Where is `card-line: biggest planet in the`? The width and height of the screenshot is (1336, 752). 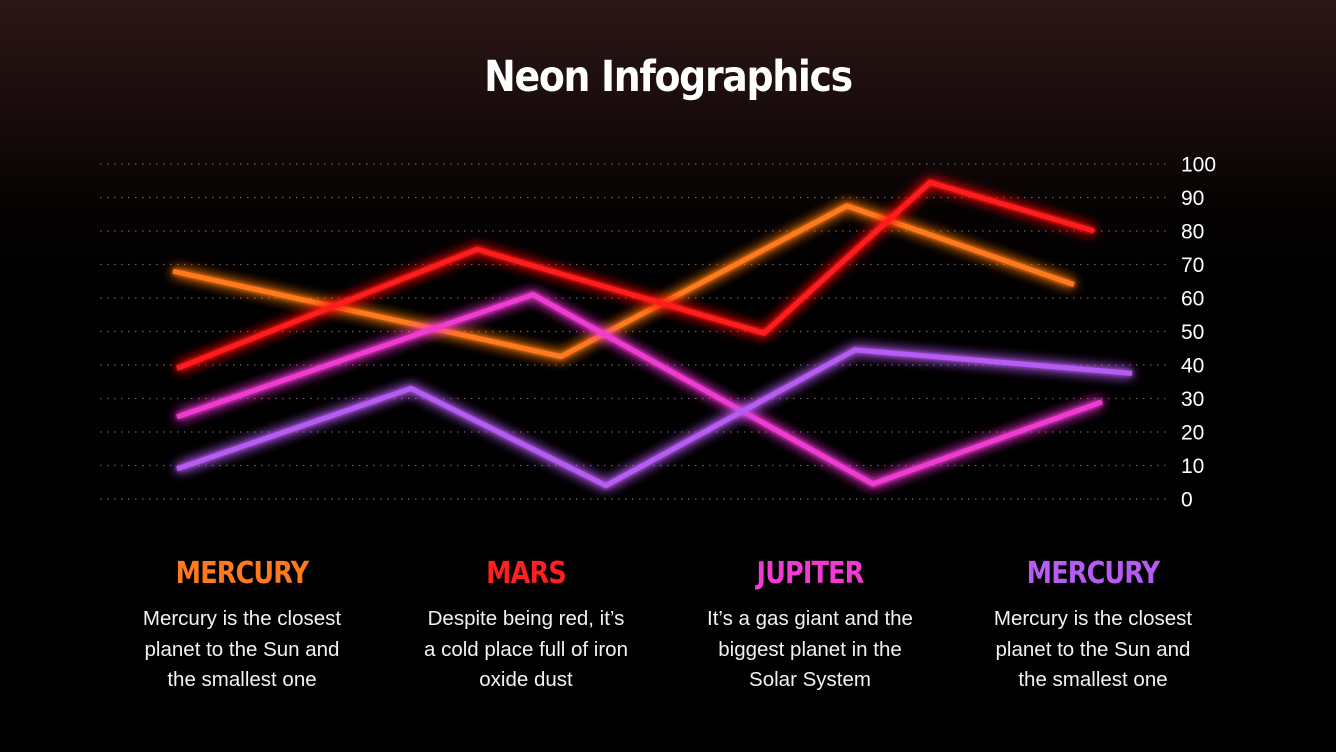 card-line: biggest planet in the is located at coordinates (810, 649).